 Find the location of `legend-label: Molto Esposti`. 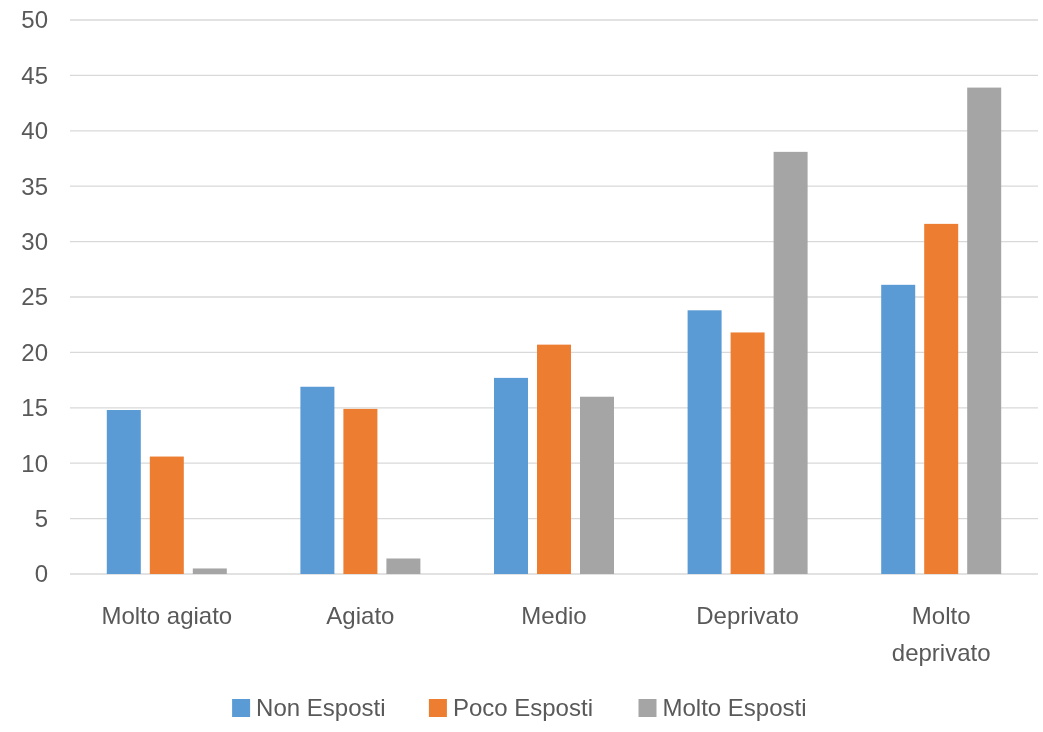

legend-label: Molto Esposti is located at coordinates (734, 707).